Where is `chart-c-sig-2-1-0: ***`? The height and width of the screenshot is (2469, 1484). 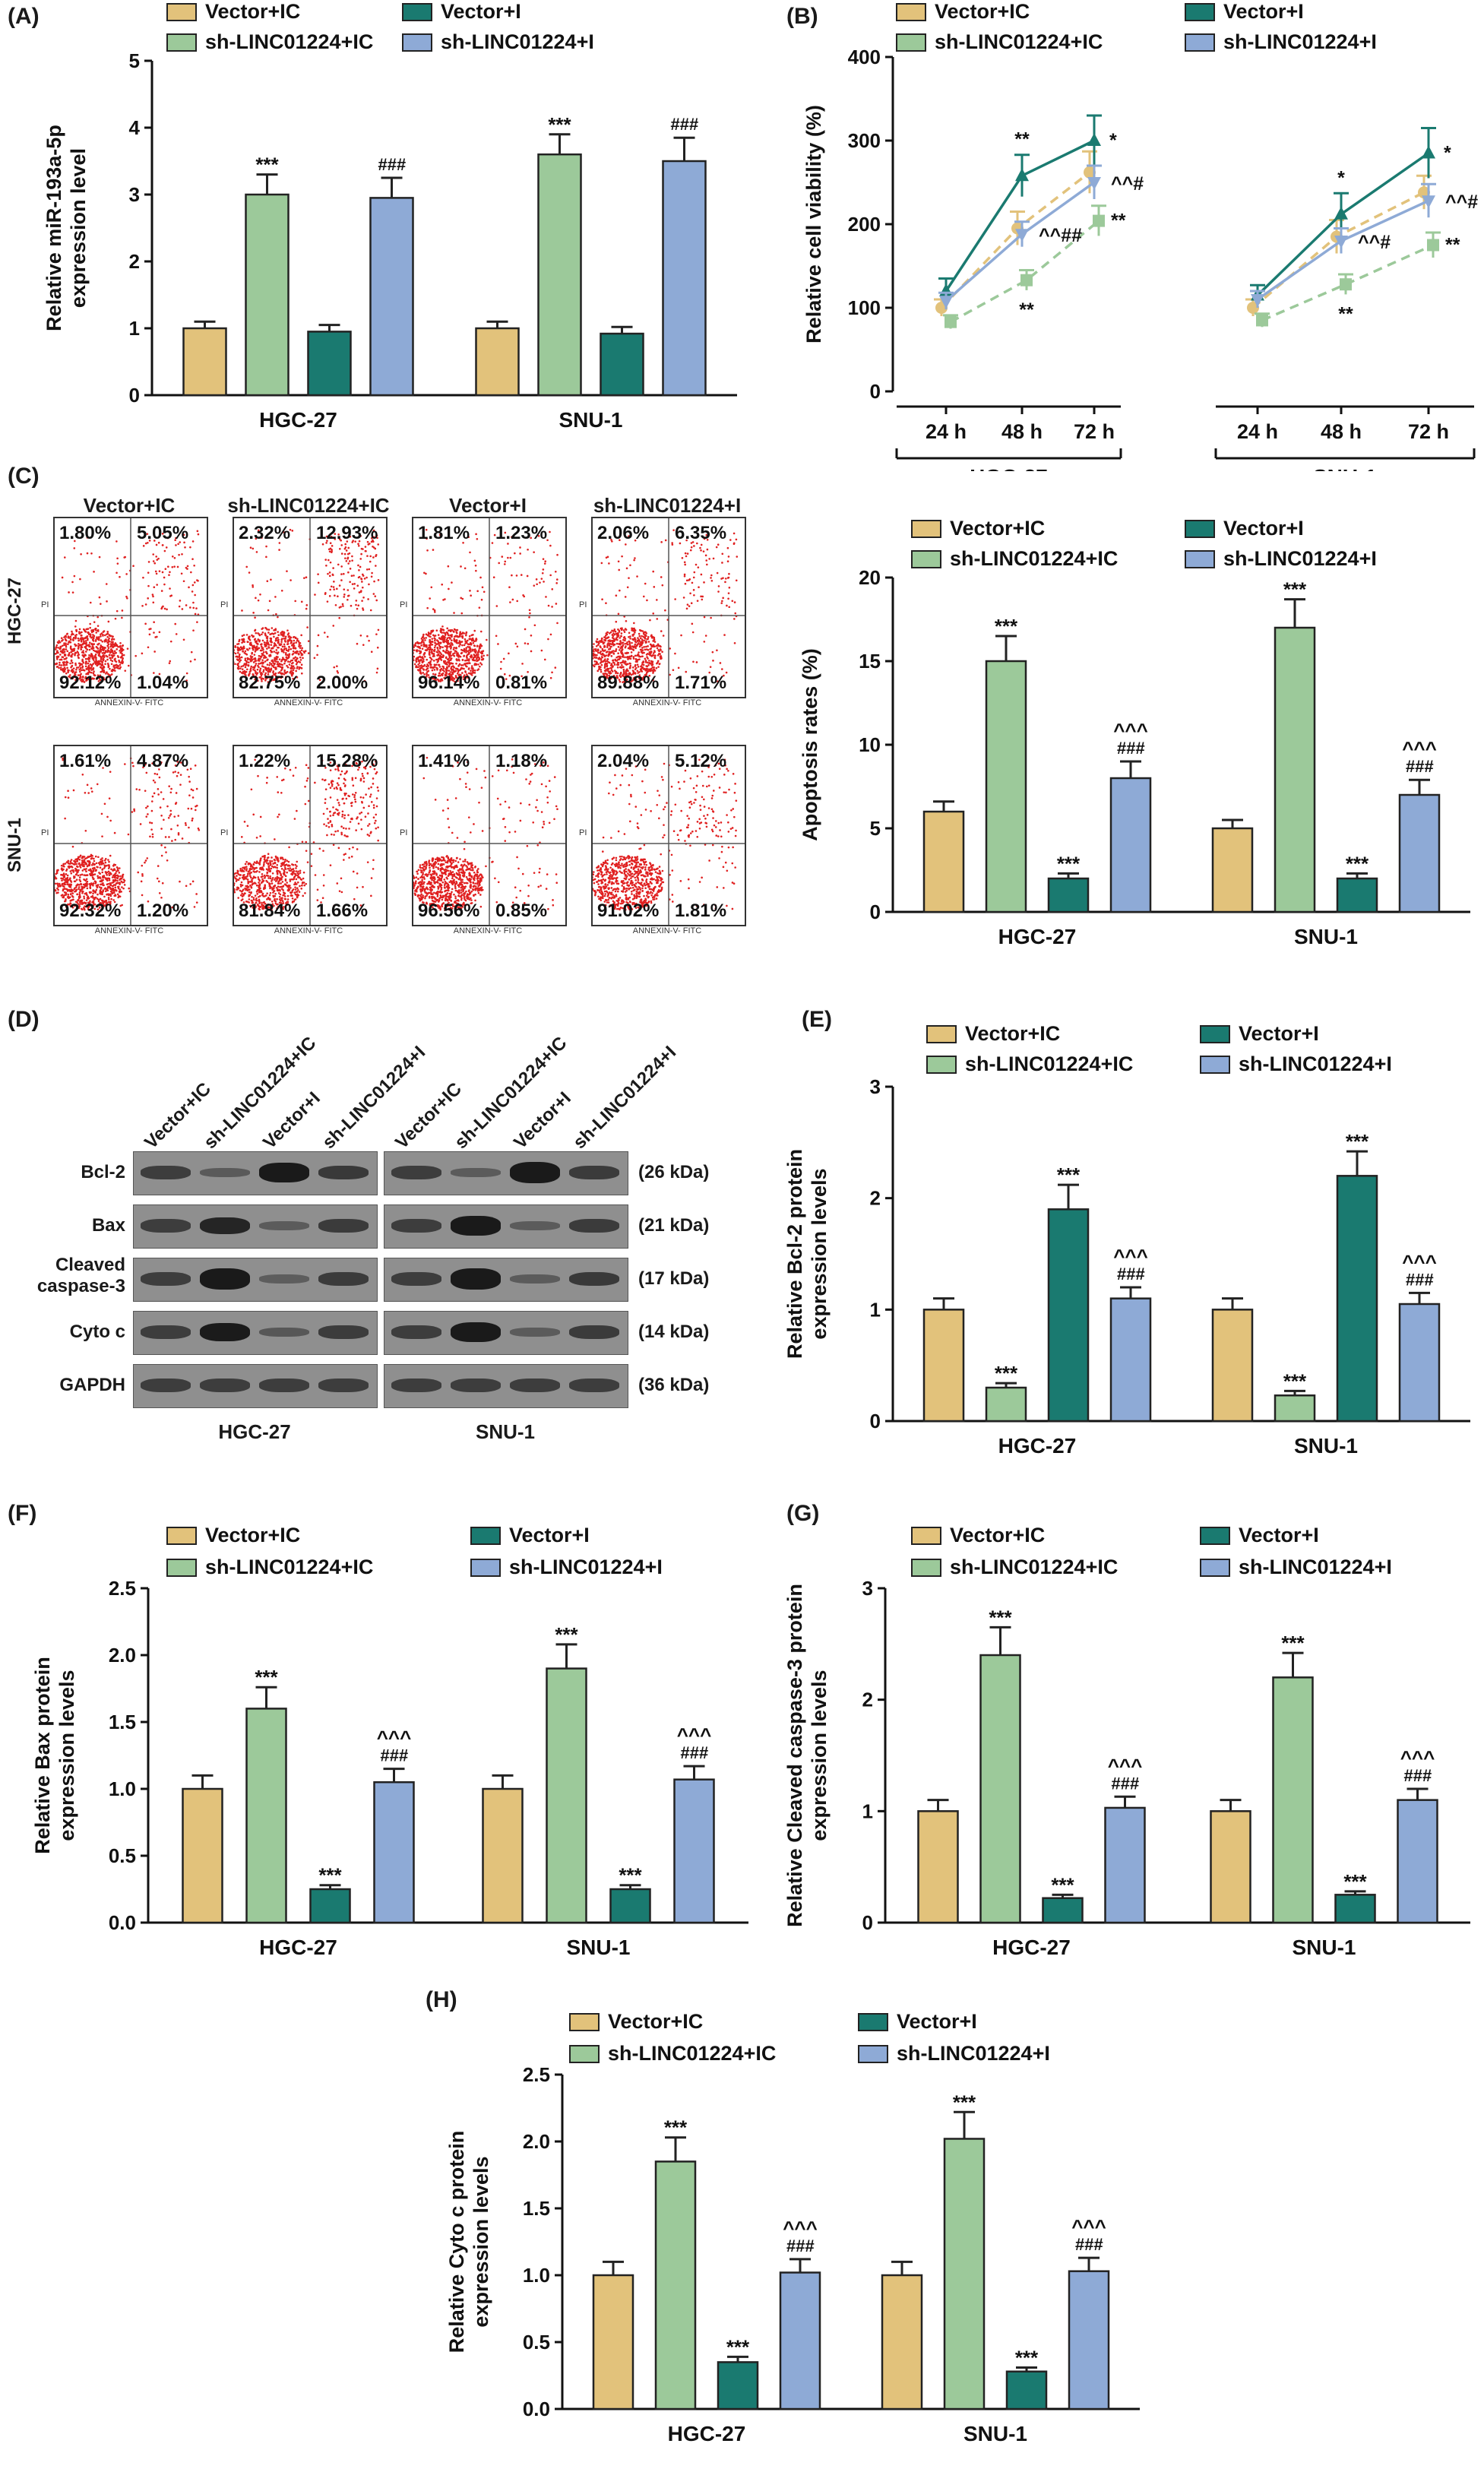
chart-c-sig-2-1-0: *** is located at coordinates (1357, 863).